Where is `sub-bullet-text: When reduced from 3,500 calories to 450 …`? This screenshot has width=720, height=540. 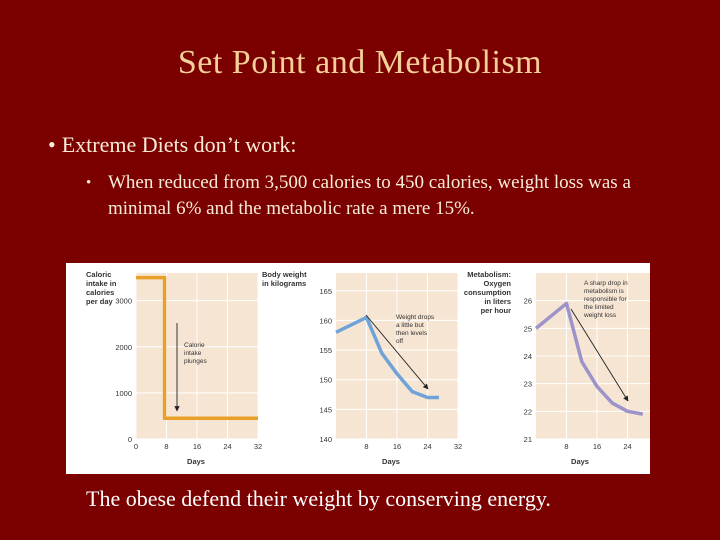 sub-bullet-text: When reduced from 3,500 calories to 450 … is located at coordinates (369, 195).